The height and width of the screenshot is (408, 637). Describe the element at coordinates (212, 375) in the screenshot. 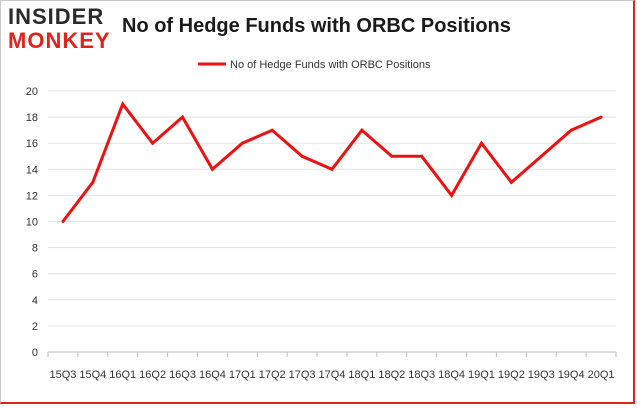

I see `x-tick-label: 16Q4` at that location.